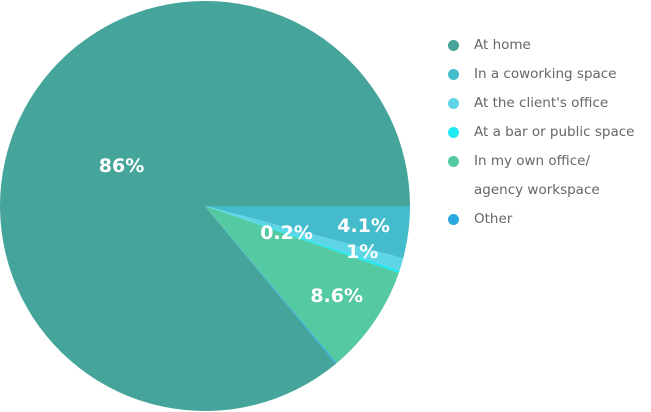 The height and width of the screenshot is (412, 651). What do you see at coordinates (548, 45) in the screenshot?
I see `legend-item: At home` at bounding box center [548, 45].